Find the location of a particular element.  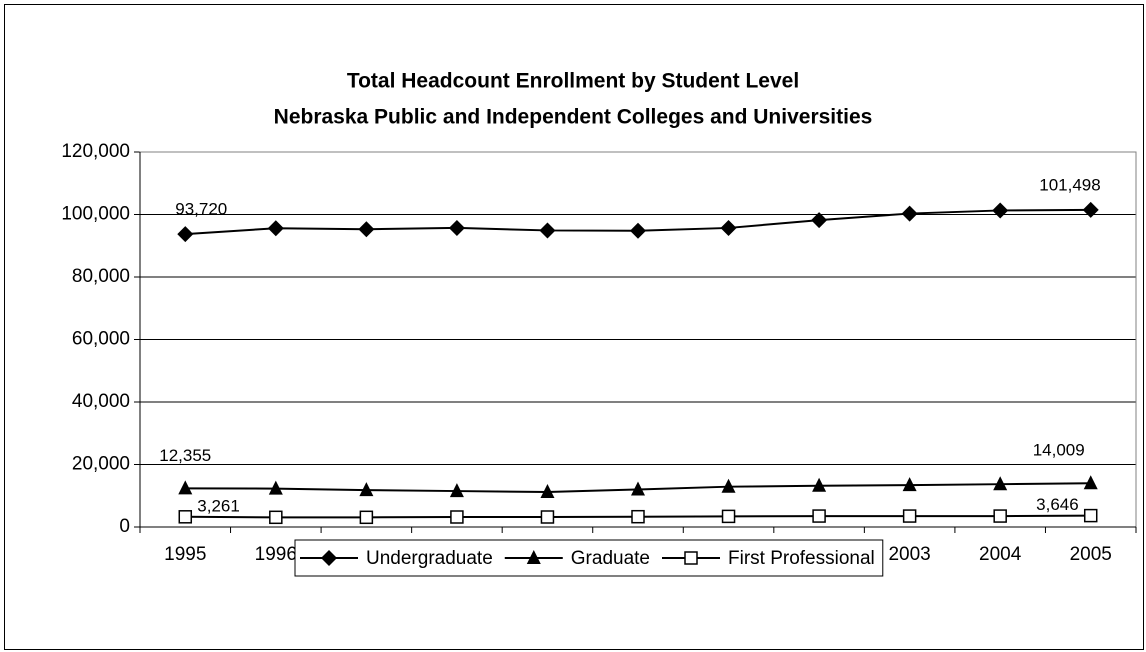

x-tick-label: 1995 is located at coordinates (185, 554).